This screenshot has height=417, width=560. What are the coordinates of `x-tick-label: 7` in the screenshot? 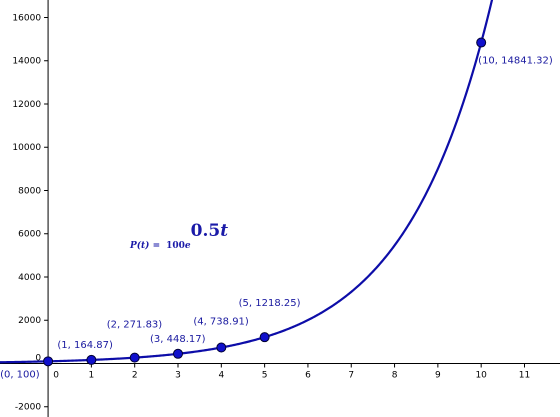 It's located at (351, 375).